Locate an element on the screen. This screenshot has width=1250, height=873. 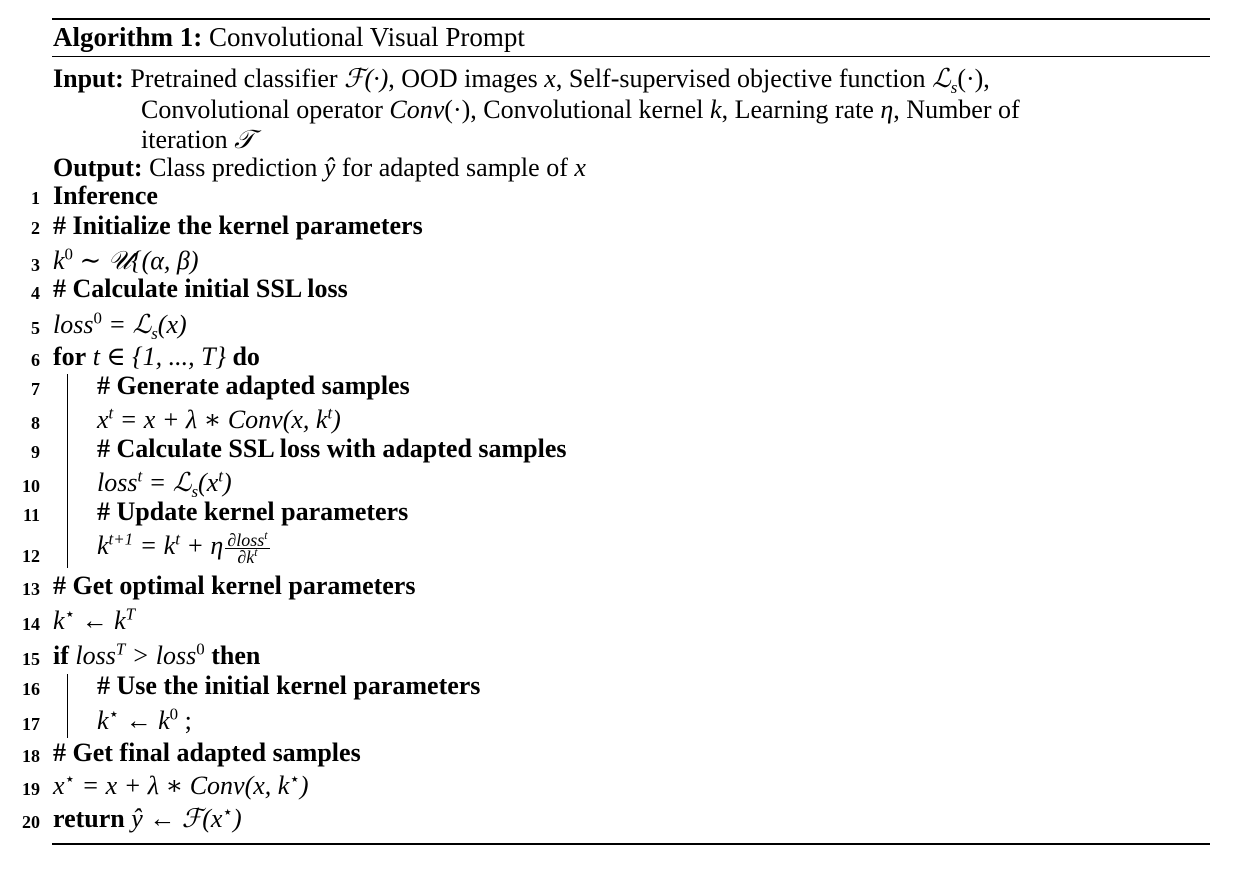
line-number: 19 is located at coordinates (31, 789).